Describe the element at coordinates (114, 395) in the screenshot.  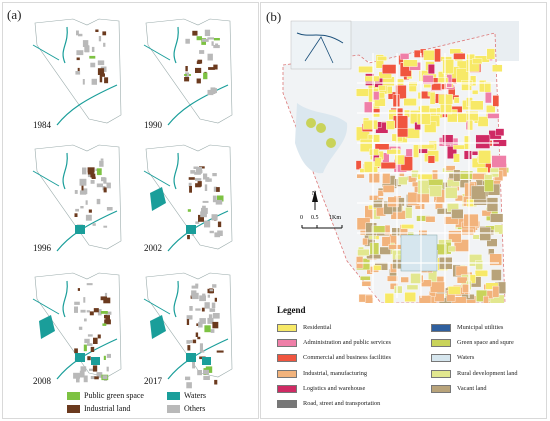
I see `legend-label-green-space: Public green space` at that location.